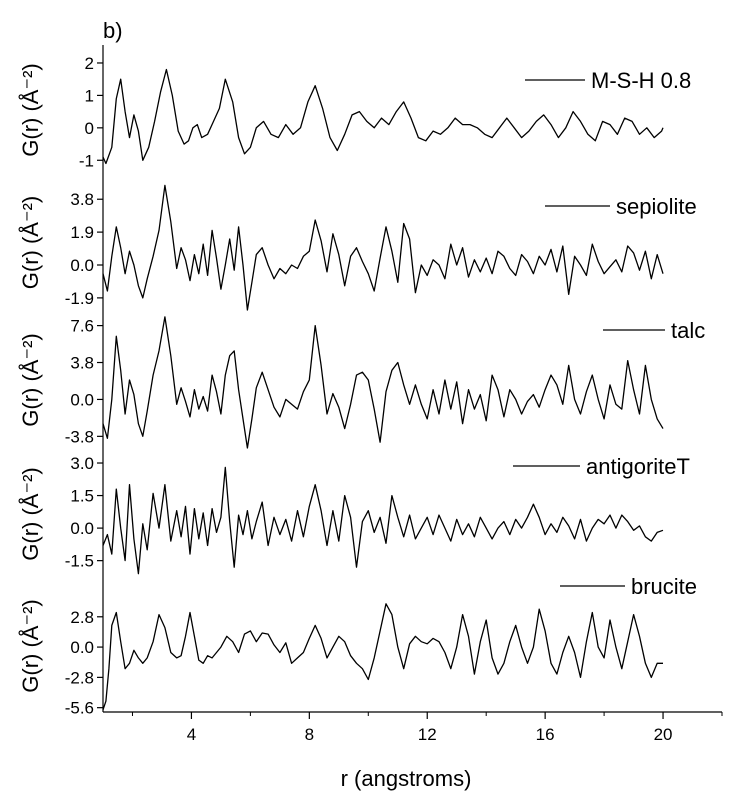 The width and height of the screenshot is (735, 799). Describe the element at coordinates (664, 586) in the screenshot. I see `legend-label-brucite: brucite` at that location.